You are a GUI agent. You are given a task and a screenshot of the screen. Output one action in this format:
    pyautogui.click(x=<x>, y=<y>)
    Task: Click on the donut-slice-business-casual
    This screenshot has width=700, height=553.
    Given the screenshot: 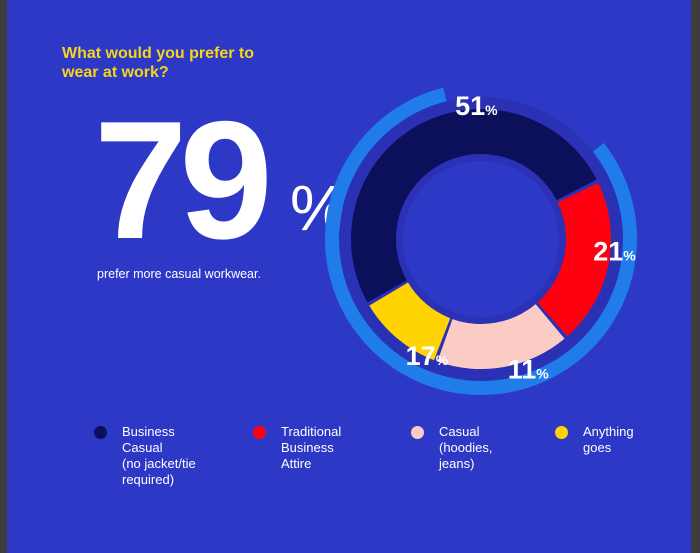 What is the action you would take?
    pyautogui.click(x=473, y=205)
    